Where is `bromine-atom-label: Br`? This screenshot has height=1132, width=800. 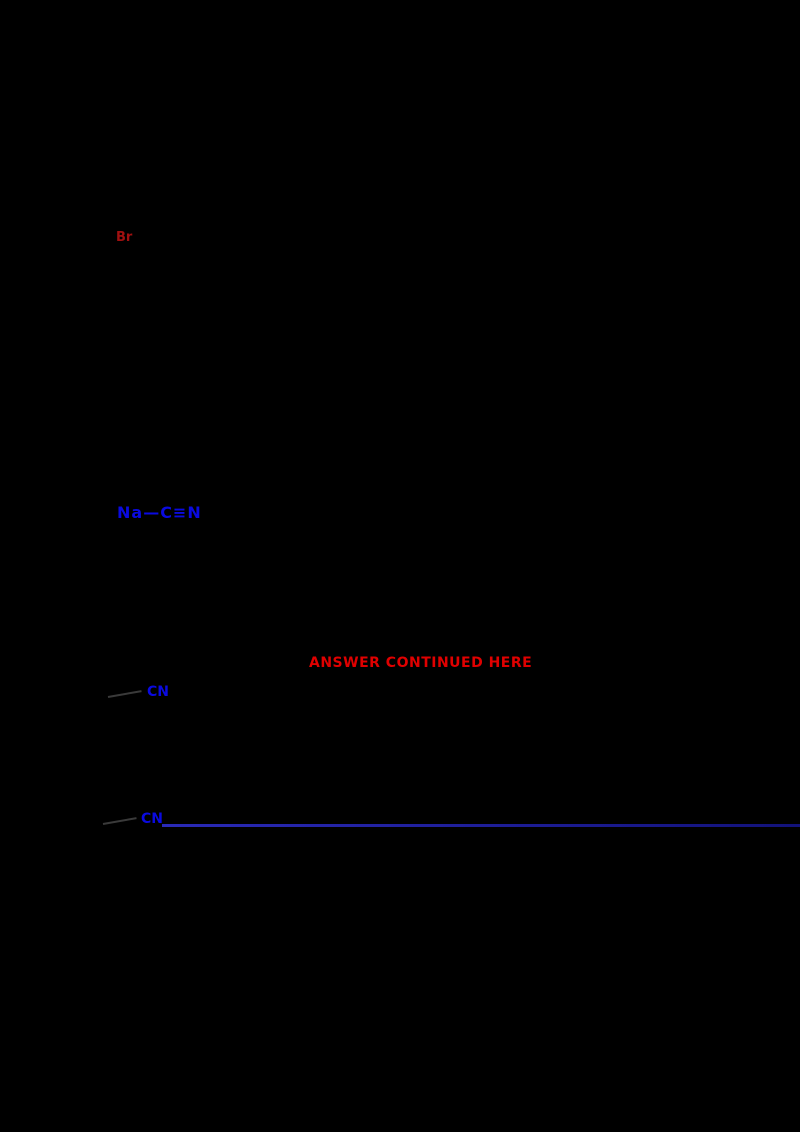
bromine-atom-label: Br is located at coordinates (124, 237).